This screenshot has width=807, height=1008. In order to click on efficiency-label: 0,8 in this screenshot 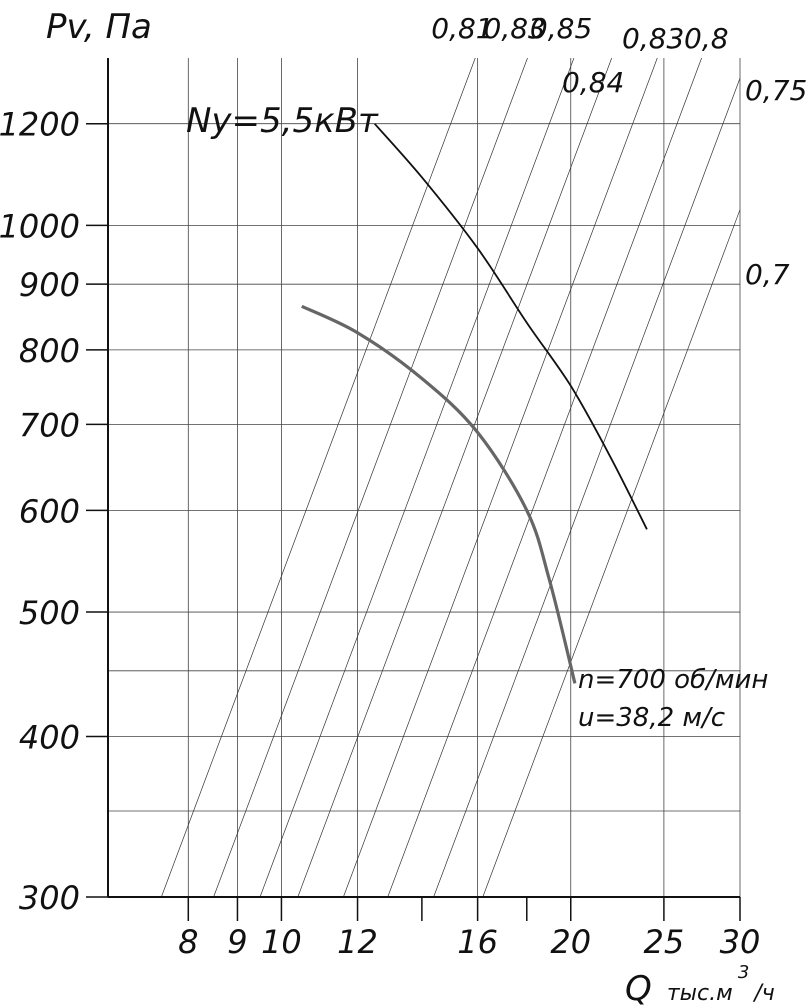, I will do `click(706, 38)`.